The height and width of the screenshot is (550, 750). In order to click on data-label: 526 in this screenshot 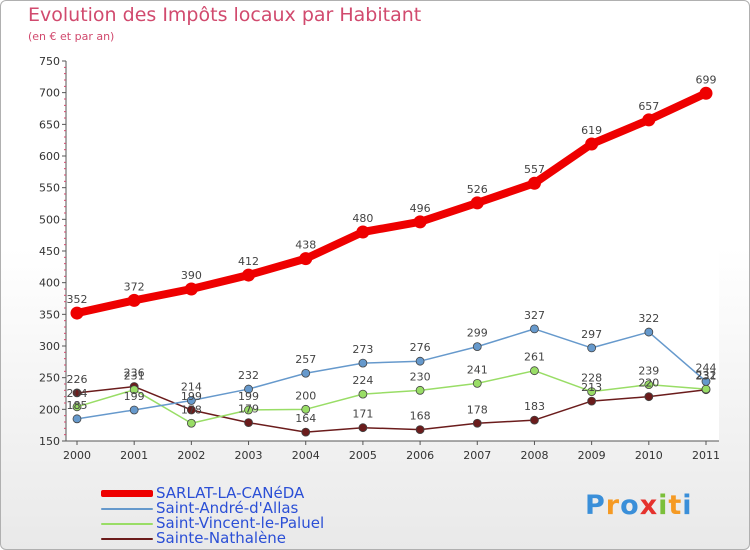, I will do `click(477, 189)`.